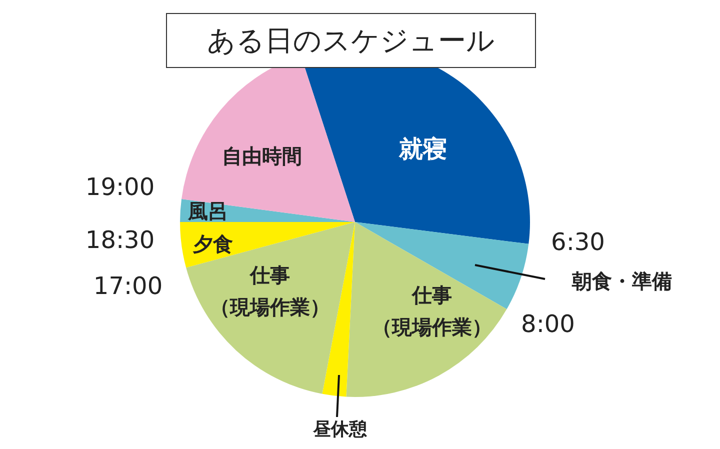 Image resolution: width=720 pixels, height=449 pixels. I want to click on text: 19:00, so click(120, 187).